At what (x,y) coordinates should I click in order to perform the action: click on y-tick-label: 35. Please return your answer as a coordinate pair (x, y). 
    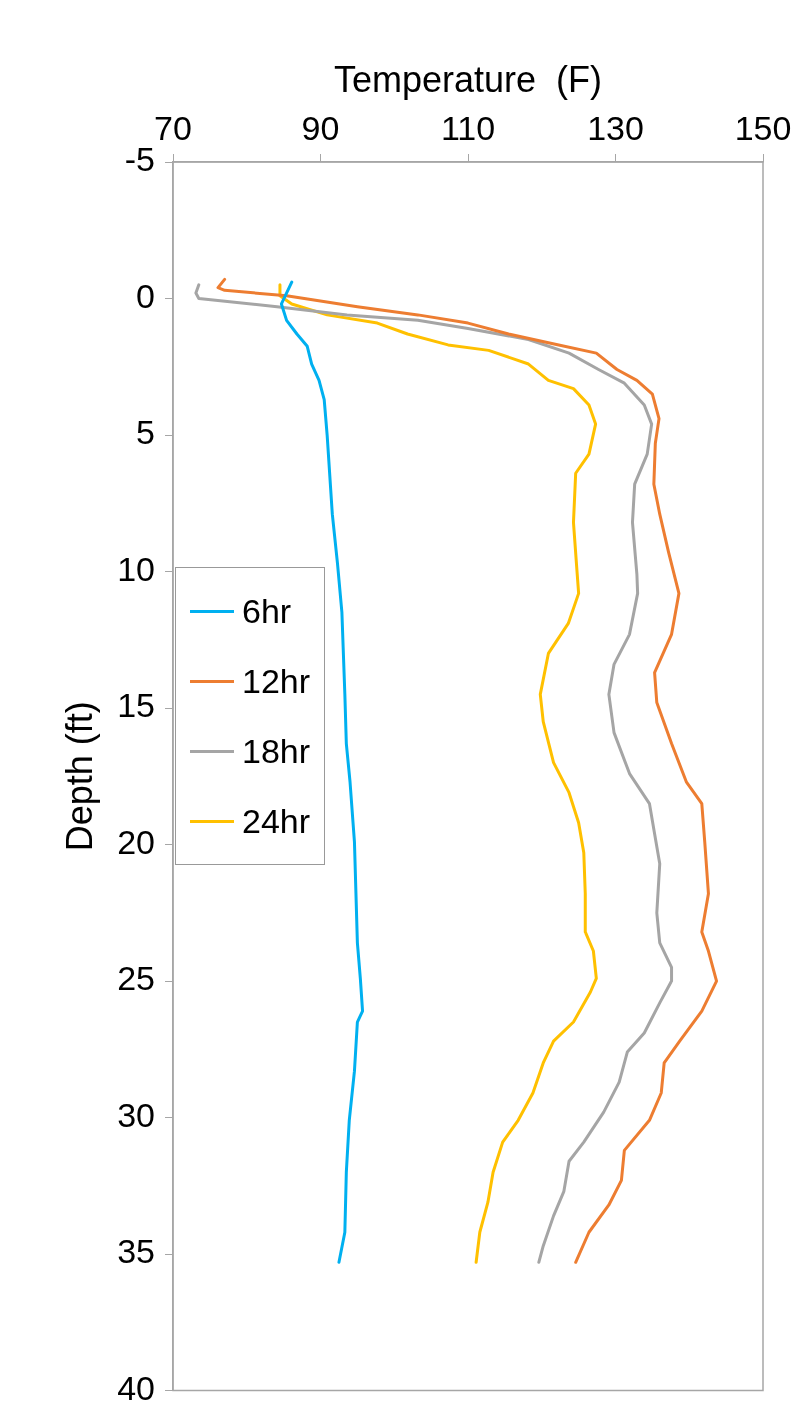
    Looking at the image, I should click on (136, 1251).